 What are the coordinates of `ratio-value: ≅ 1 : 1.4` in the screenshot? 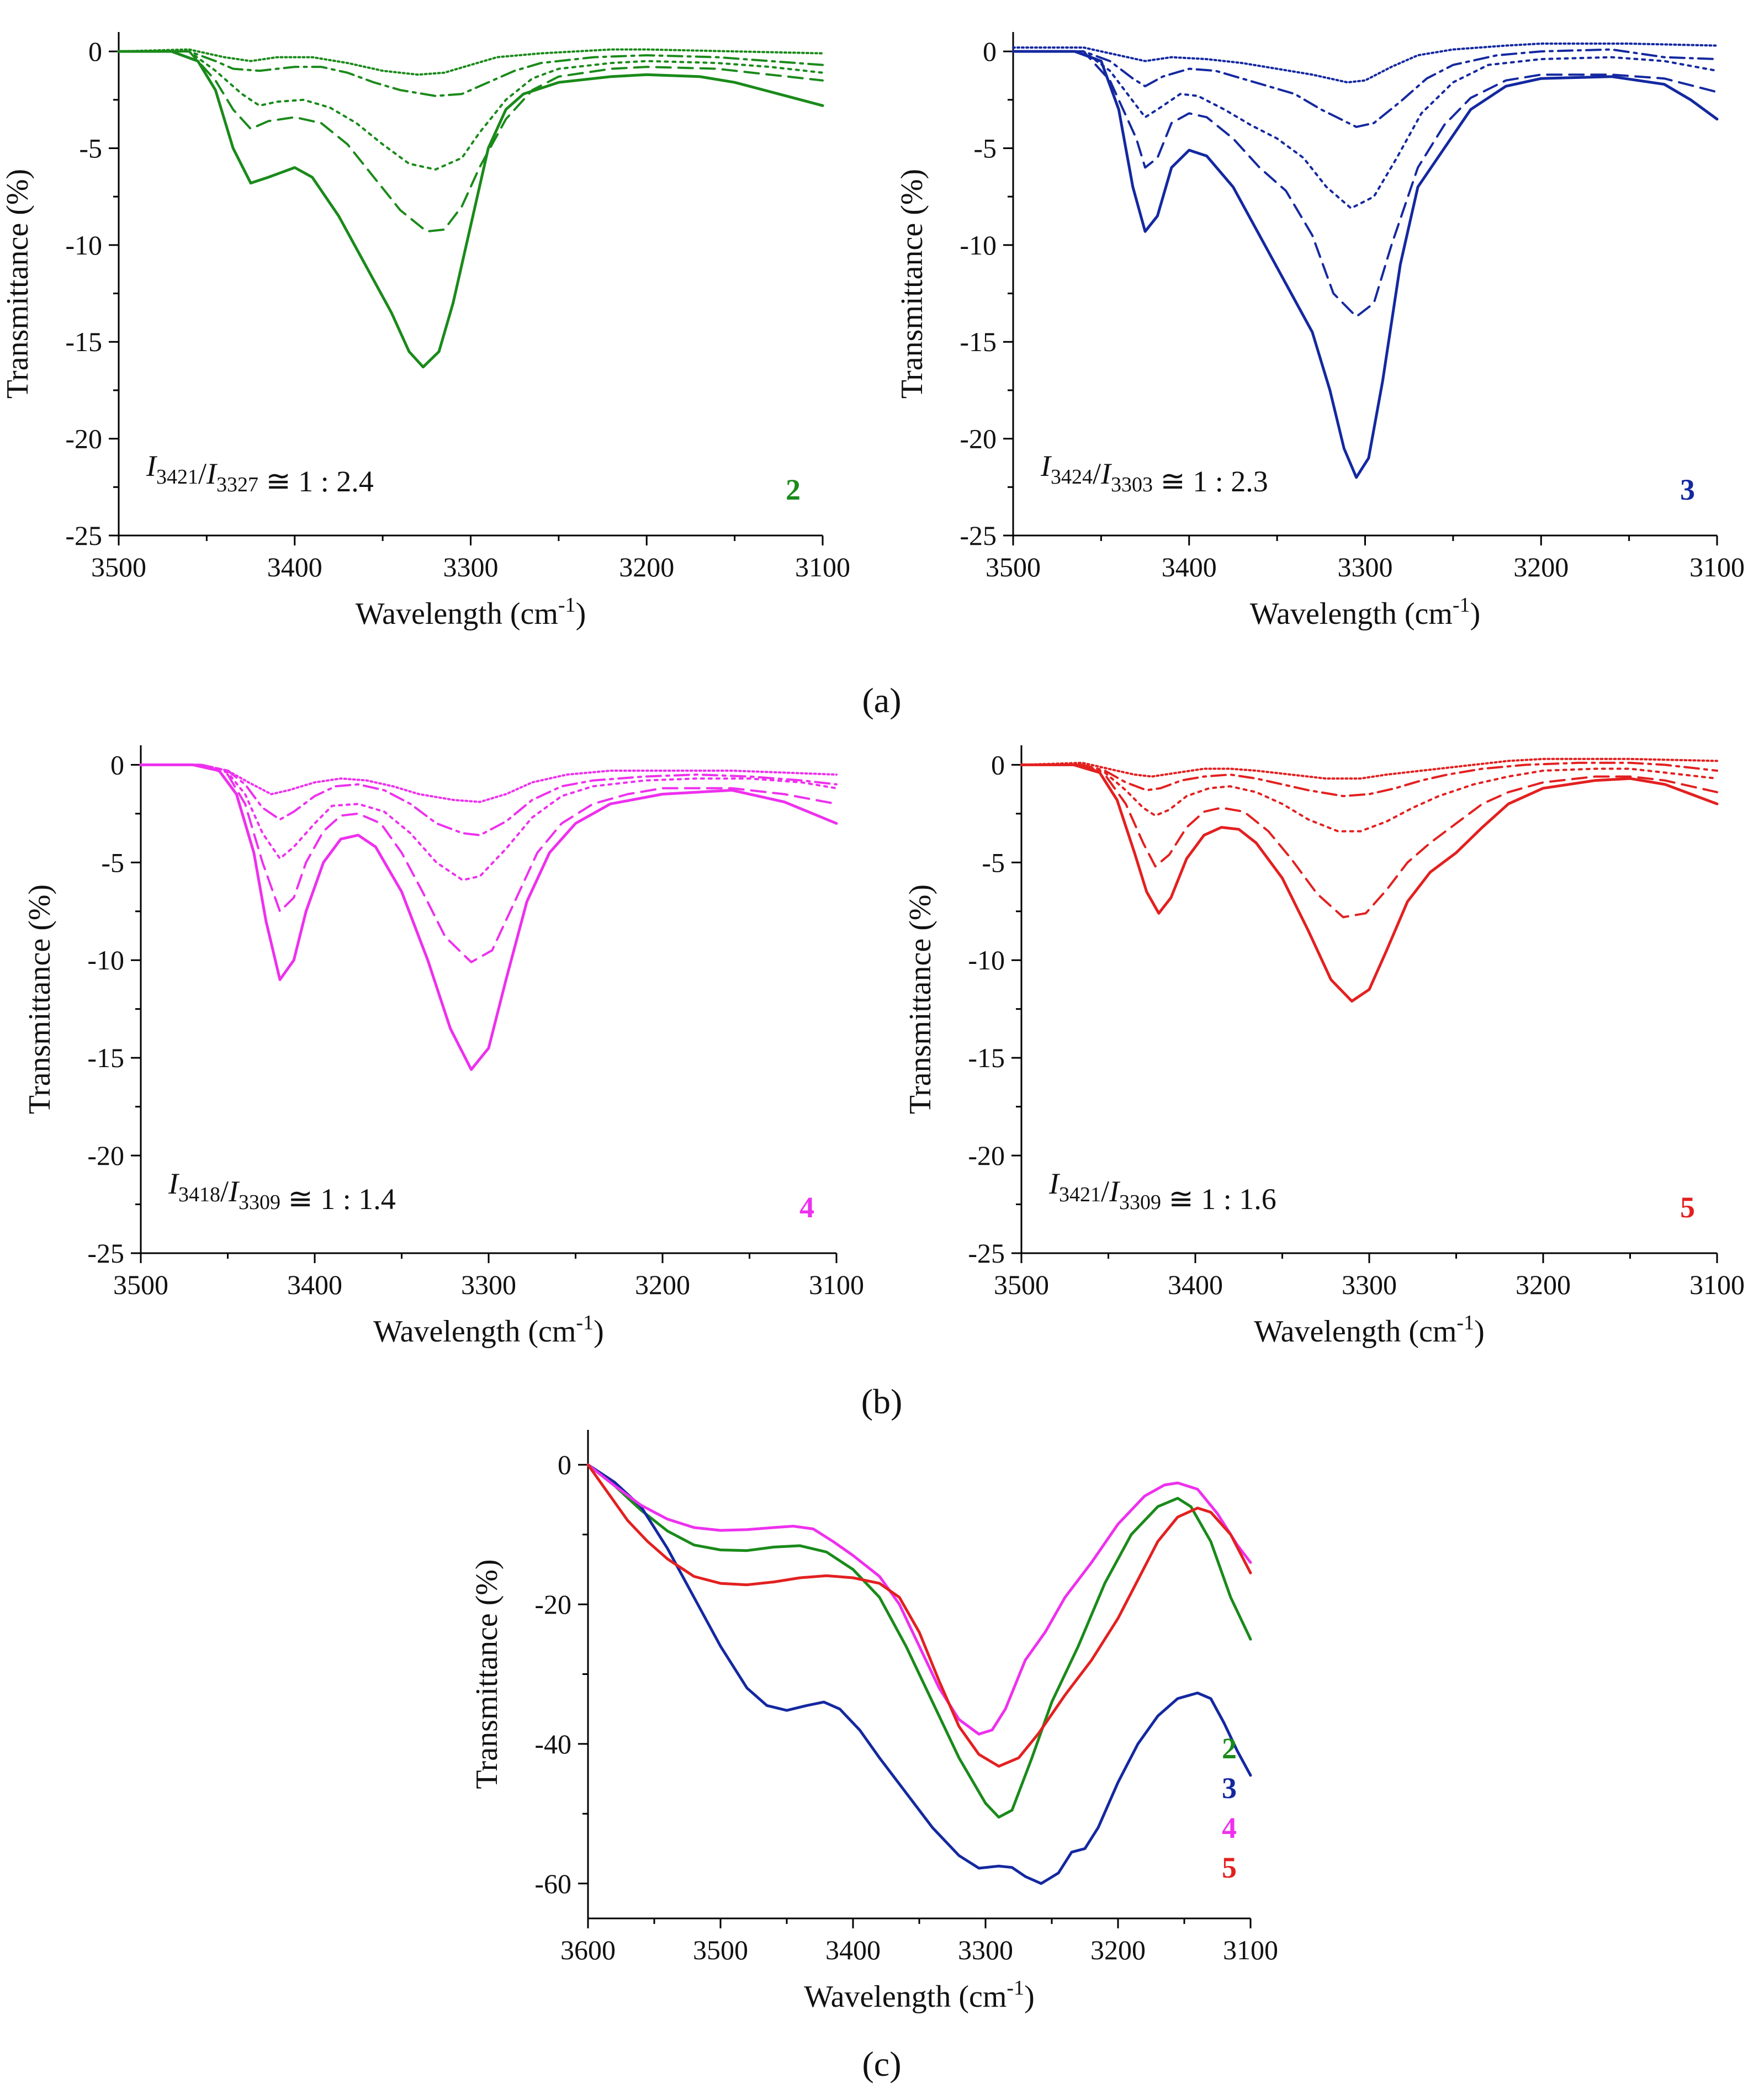 It's located at (338, 1199).